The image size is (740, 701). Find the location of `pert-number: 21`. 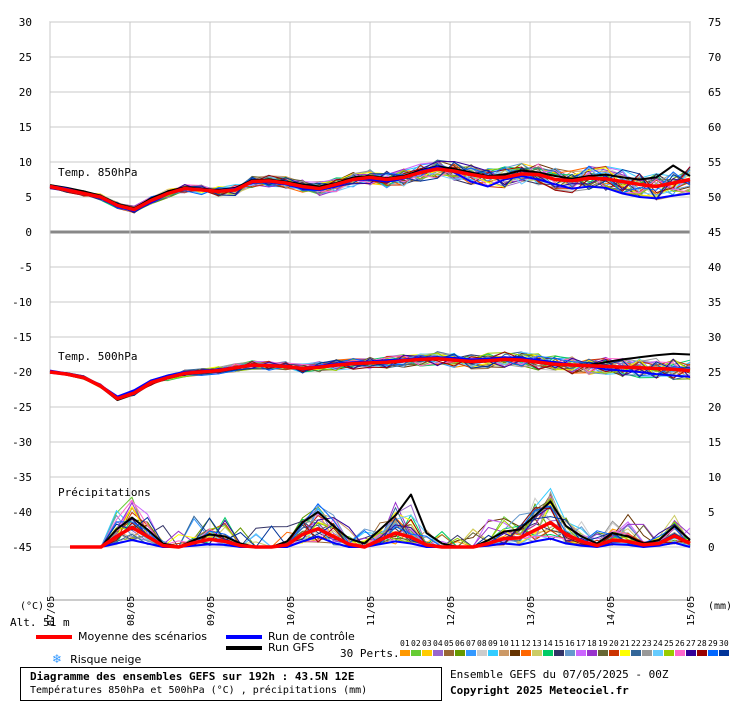

pert-number: 21 is located at coordinates (625, 643).